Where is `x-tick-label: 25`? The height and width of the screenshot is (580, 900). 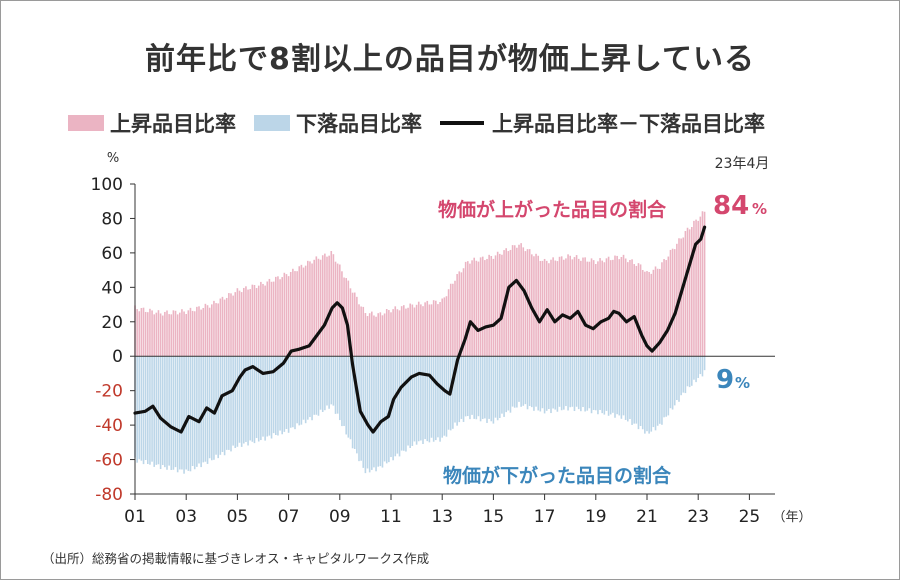
x-tick-label: 25 is located at coordinates (750, 517).